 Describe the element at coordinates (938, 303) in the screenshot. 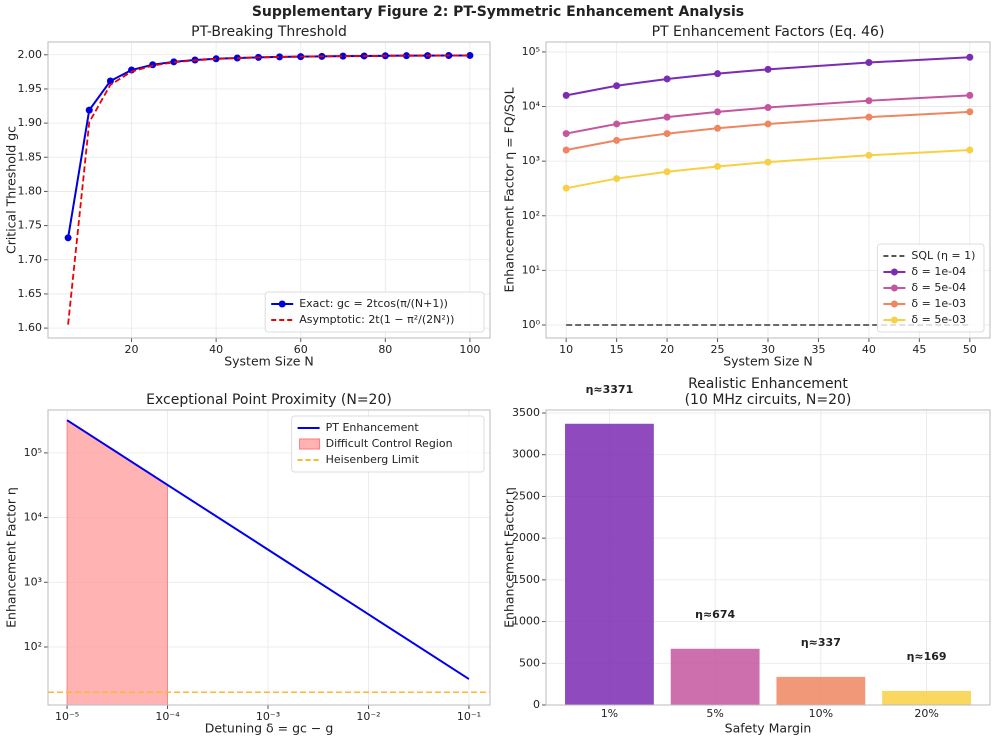

I see `legend-label: δ = 1e-03` at that location.